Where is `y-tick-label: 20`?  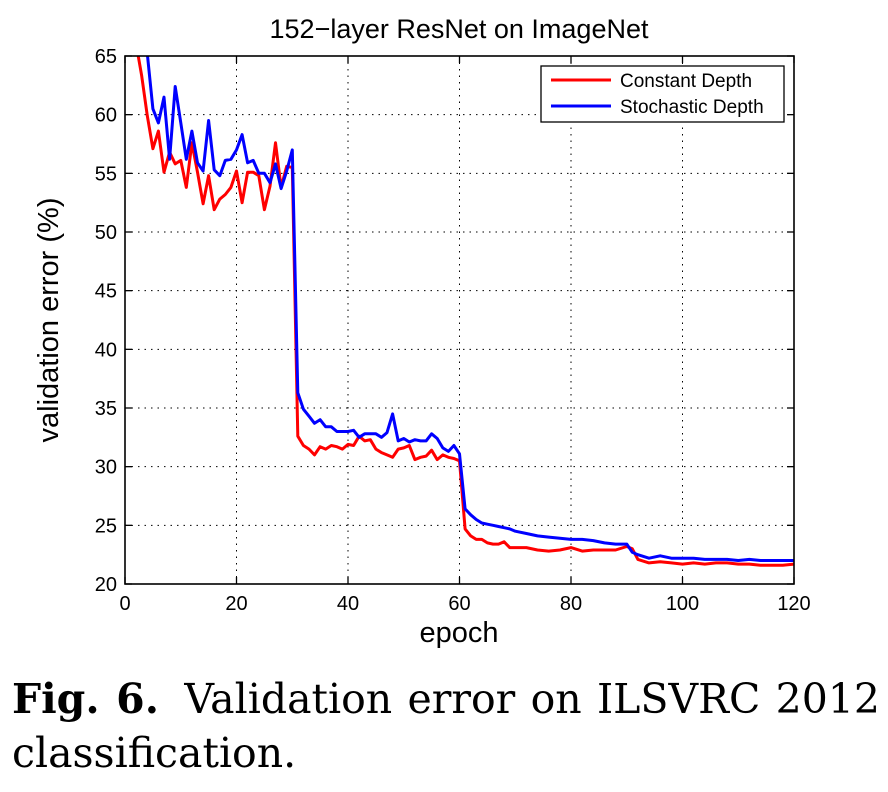
y-tick-label: 20 is located at coordinates (106, 585).